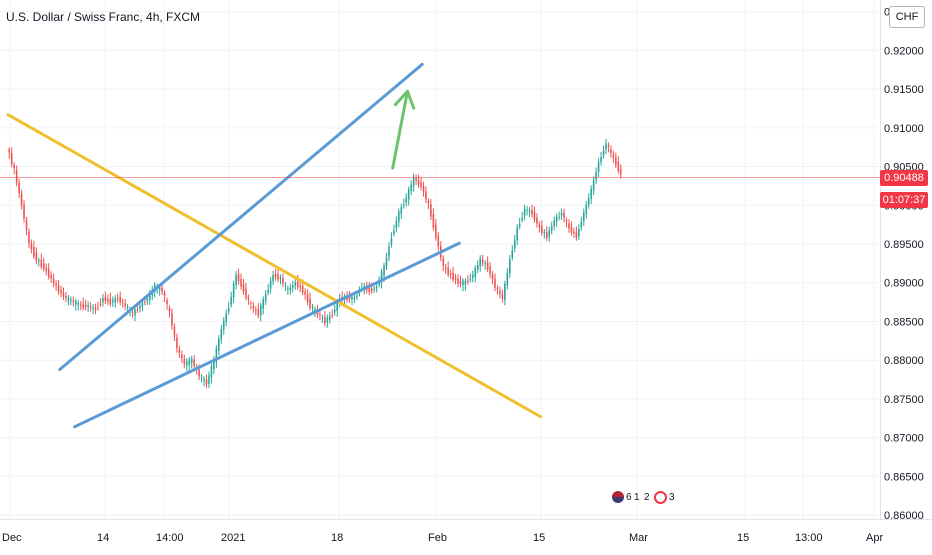  What do you see at coordinates (907, 17) in the screenshot?
I see `currency-badge: CHF` at bounding box center [907, 17].